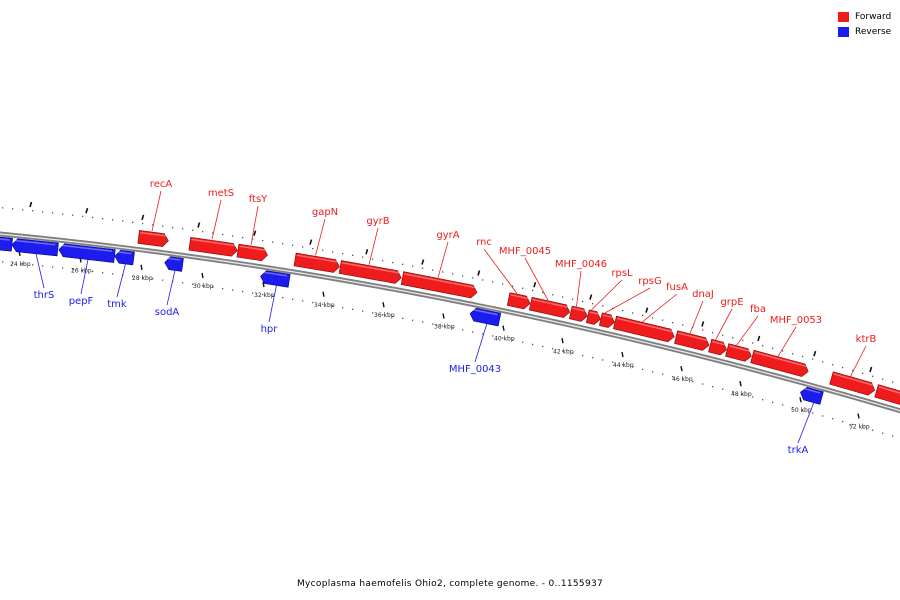 The height and width of the screenshot is (600, 900). Describe the element at coordinates (370, 272) in the screenshot. I see `gene-gyrb-shape` at that location.